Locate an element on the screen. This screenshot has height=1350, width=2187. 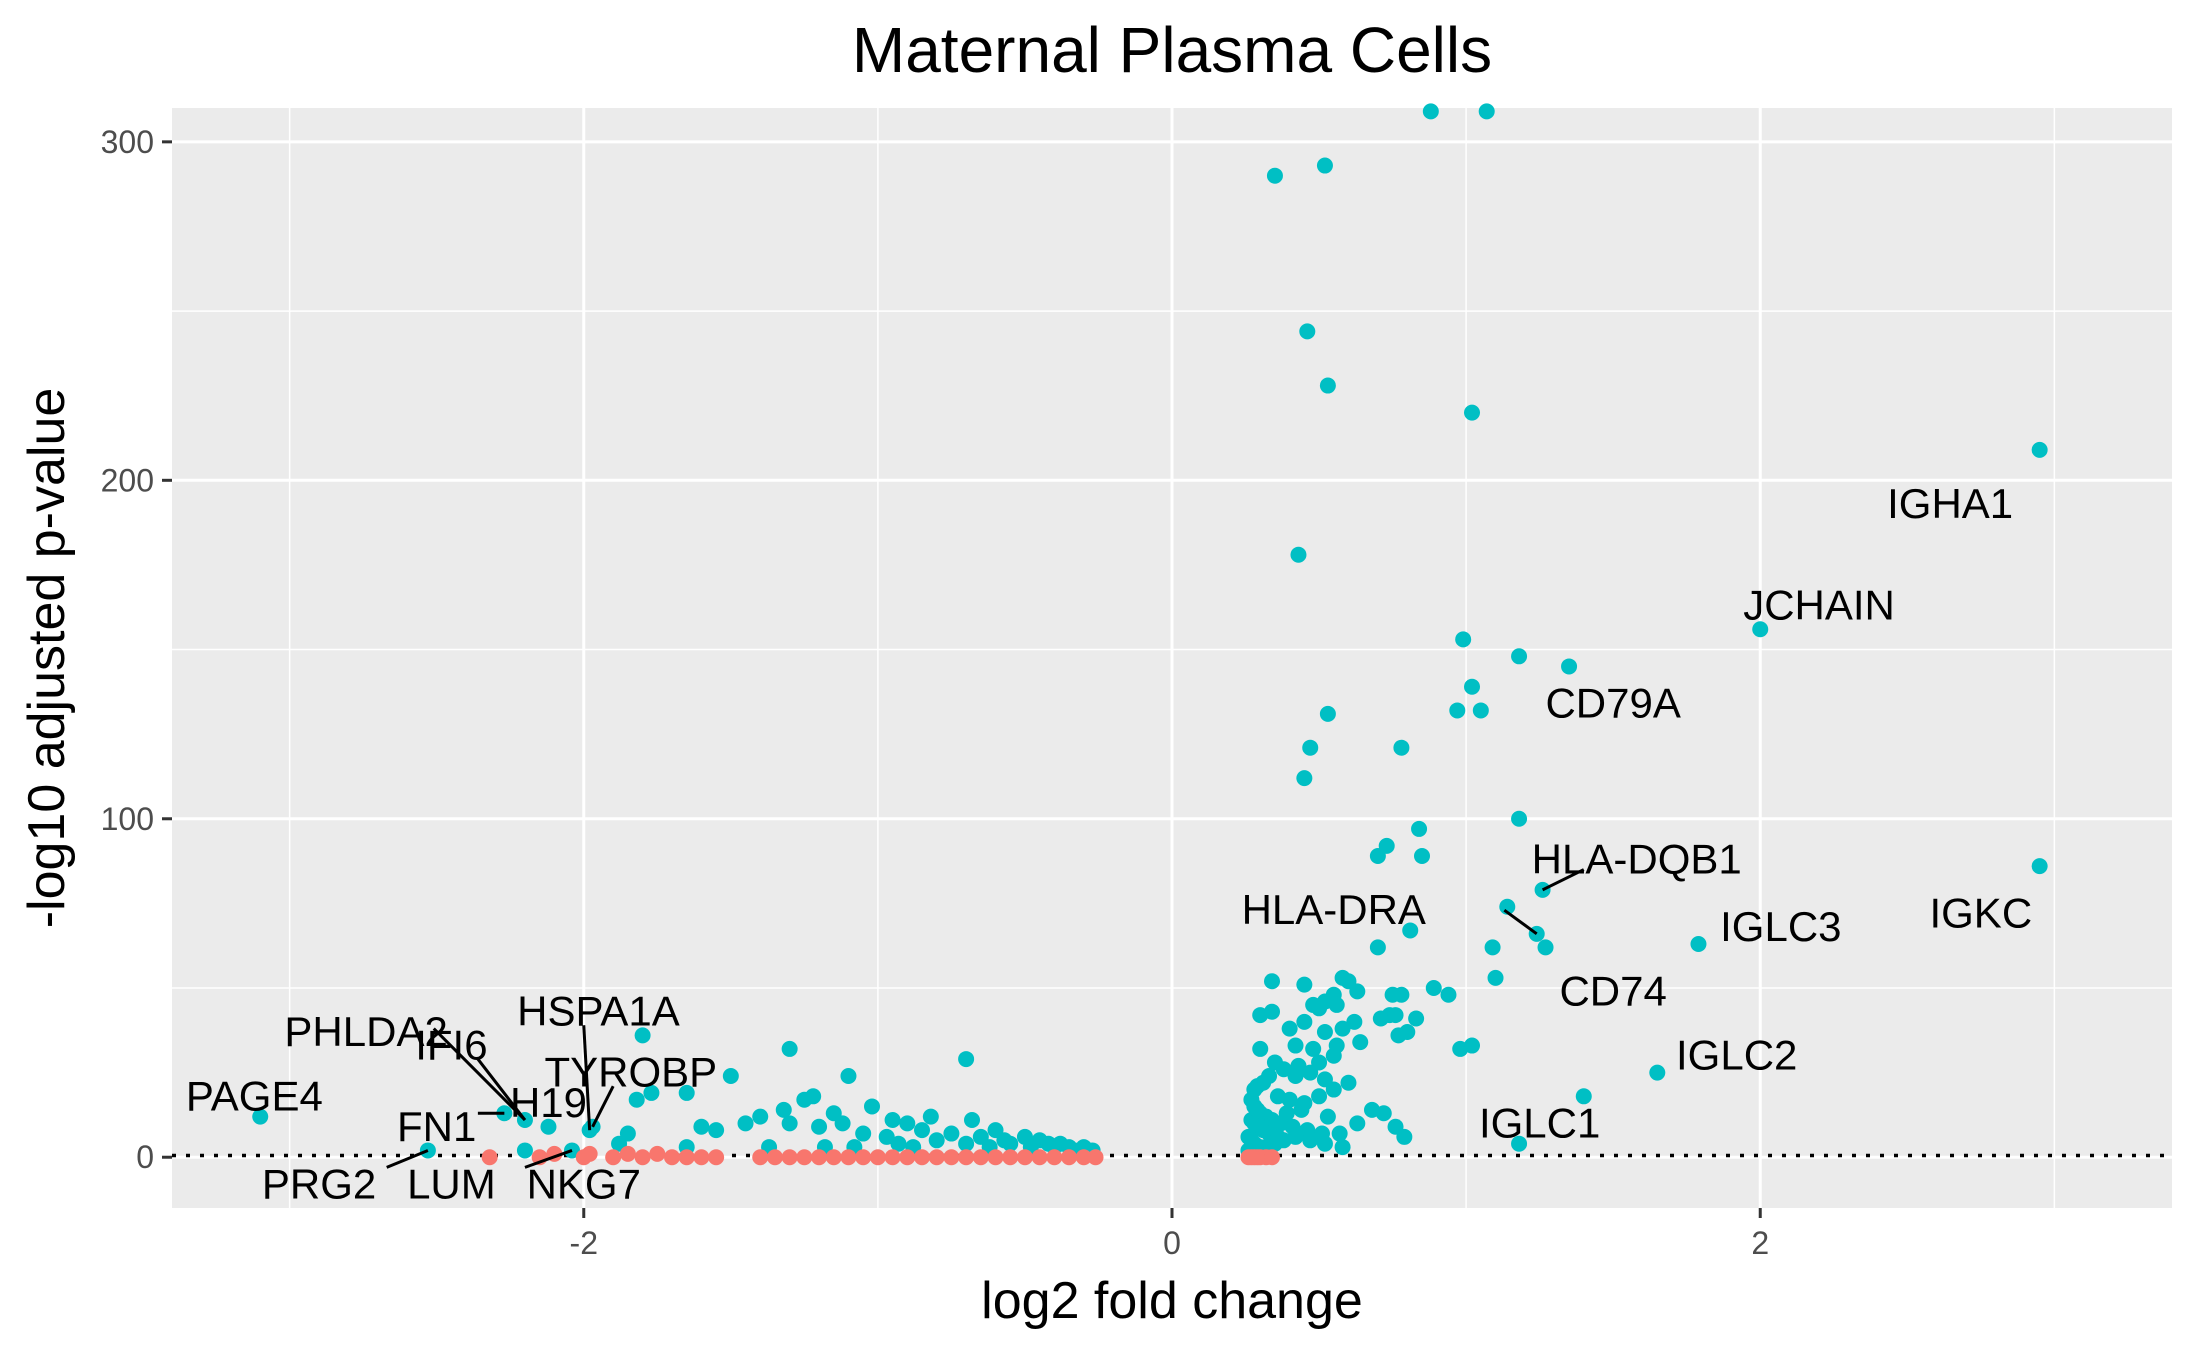
x-tick-label: -2 is located at coordinates (584, 1243).